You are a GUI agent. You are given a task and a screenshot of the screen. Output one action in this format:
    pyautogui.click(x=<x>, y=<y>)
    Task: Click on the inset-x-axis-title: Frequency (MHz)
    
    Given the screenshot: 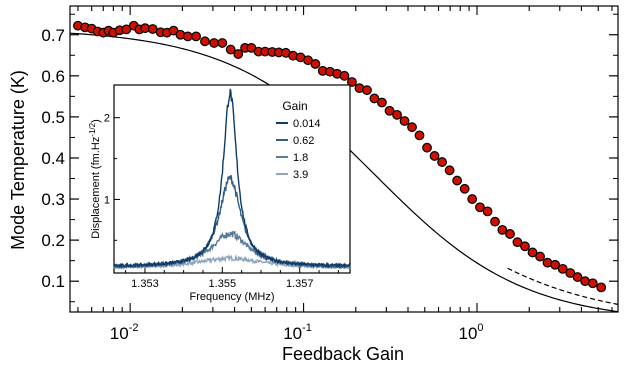 What is the action you would take?
    pyautogui.click(x=232, y=297)
    